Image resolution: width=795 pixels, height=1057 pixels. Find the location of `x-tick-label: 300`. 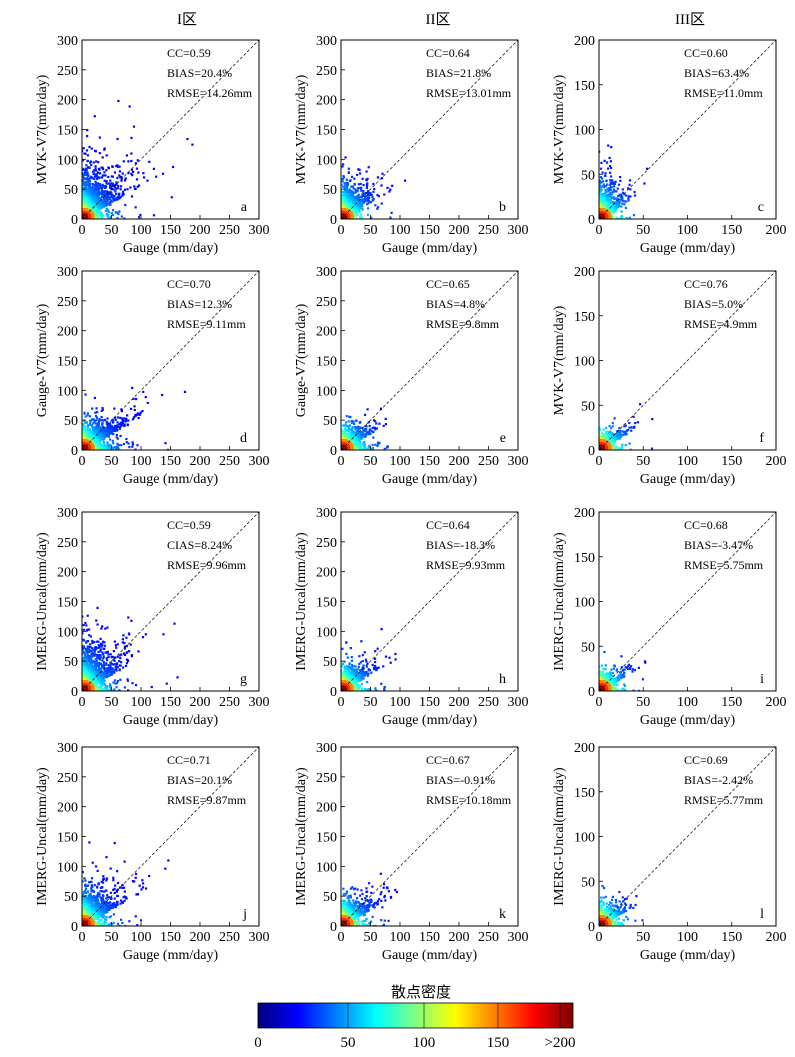

x-tick-label: 300 is located at coordinates (259, 461).